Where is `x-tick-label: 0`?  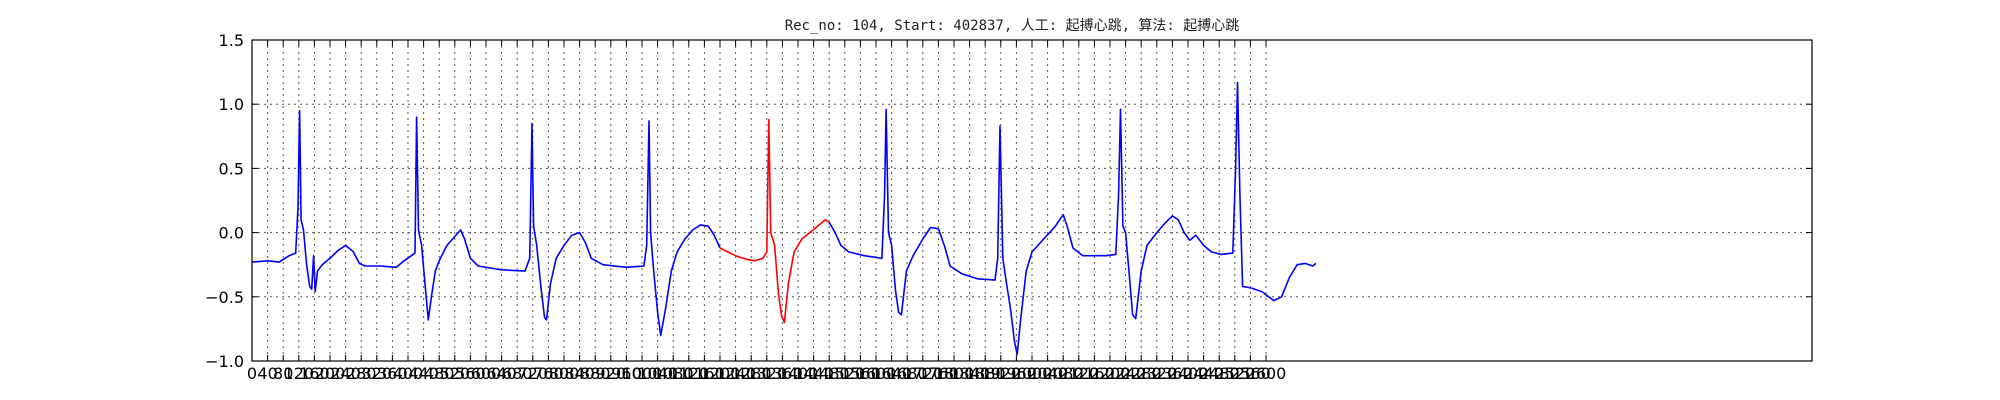
x-tick-label: 0 is located at coordinates (252, 373).